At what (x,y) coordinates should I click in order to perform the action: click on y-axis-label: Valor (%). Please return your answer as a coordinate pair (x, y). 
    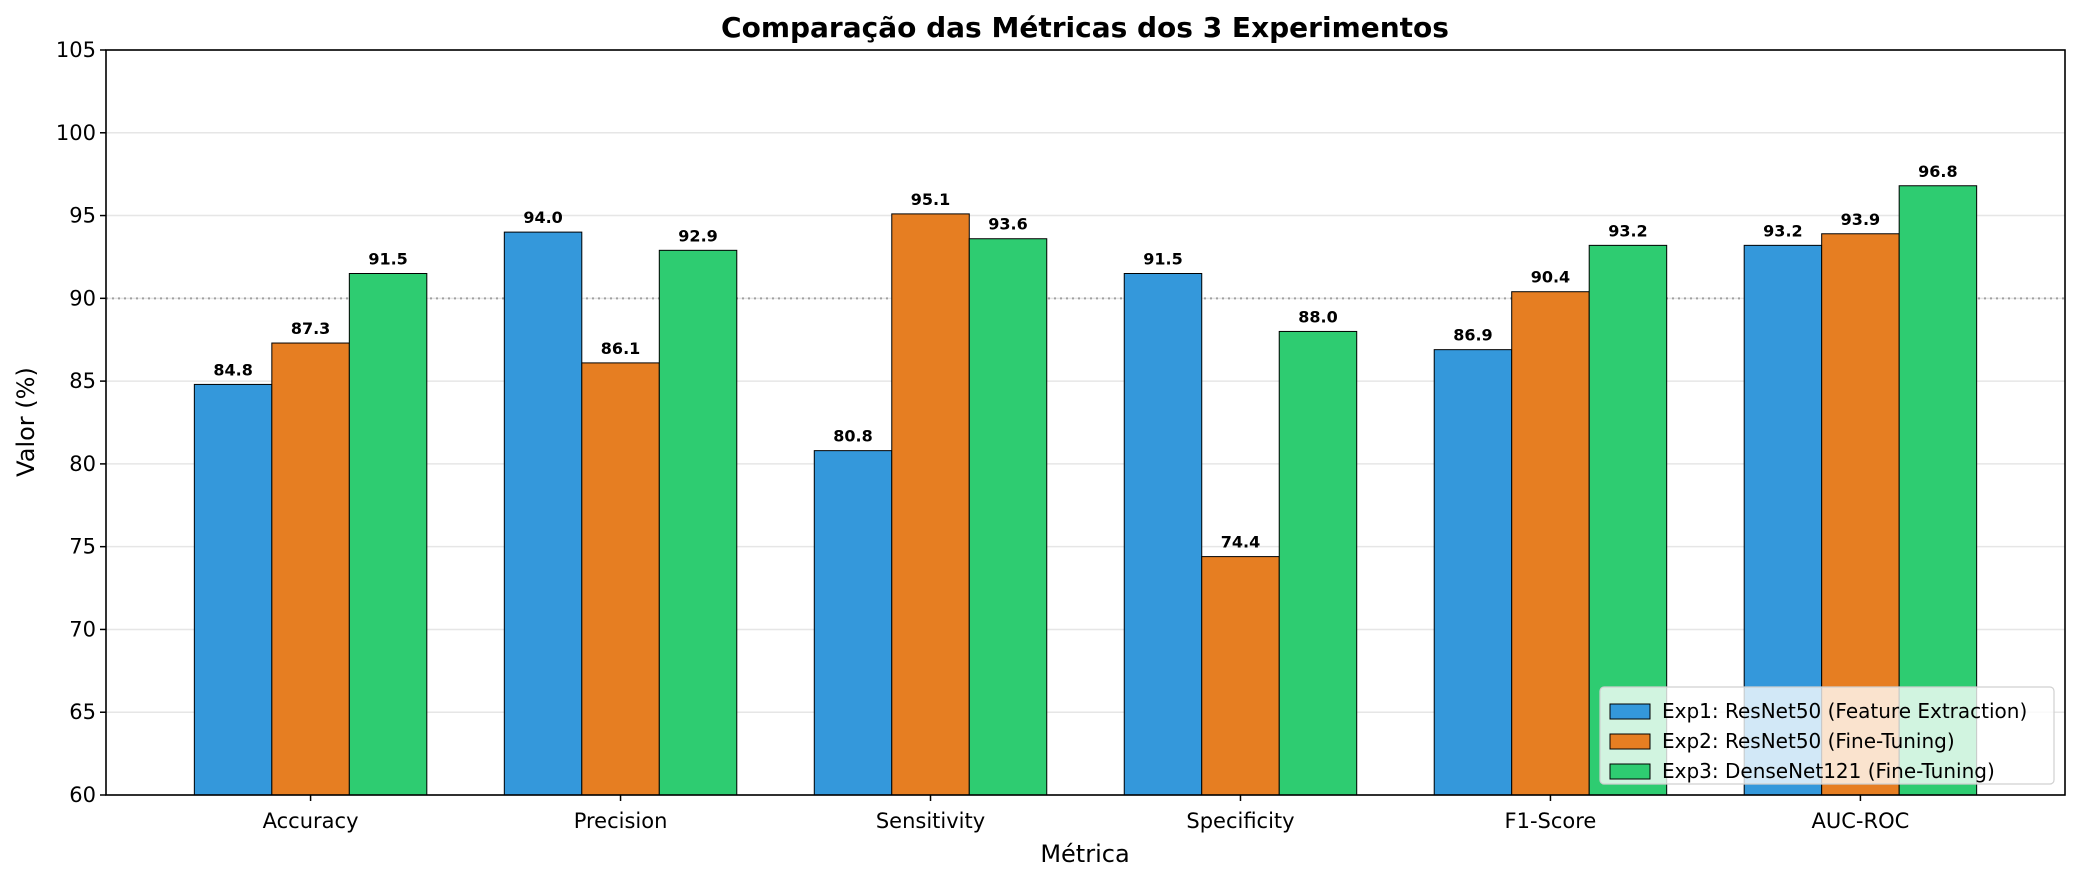
    Looking at the image, I should click on (26, 422).